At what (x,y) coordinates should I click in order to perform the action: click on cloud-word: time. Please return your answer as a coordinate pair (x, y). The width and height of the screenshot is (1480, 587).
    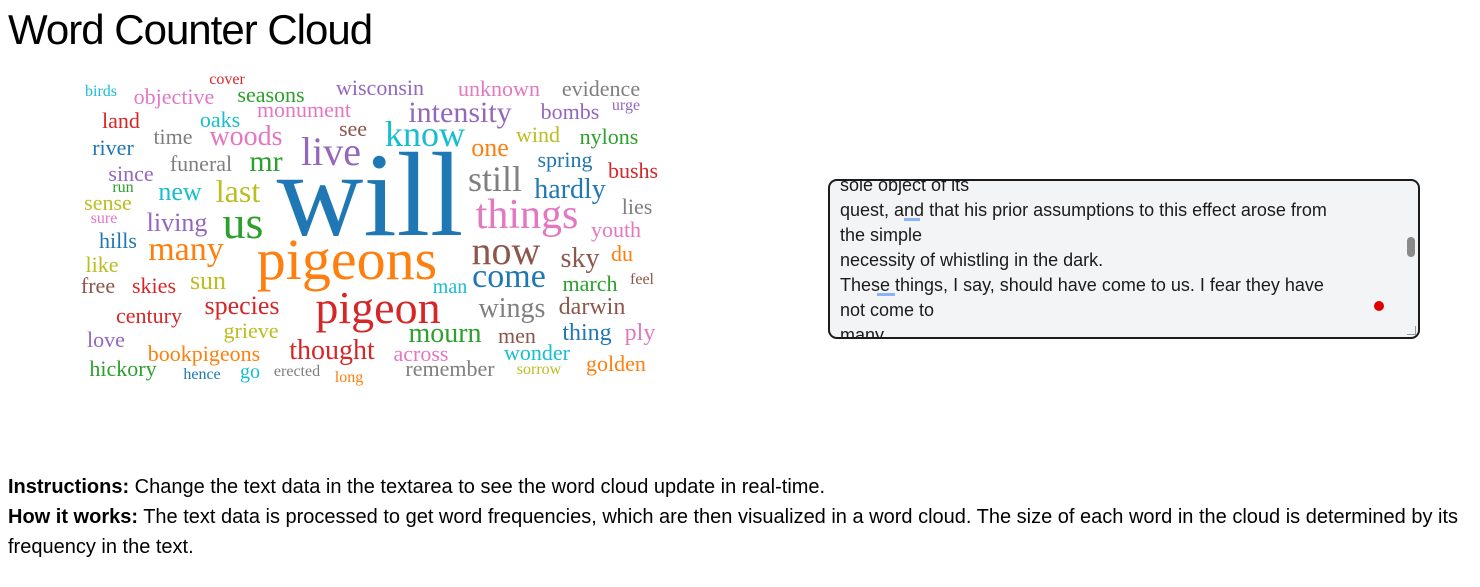
    Looking at the image, I should click on (173, 136).